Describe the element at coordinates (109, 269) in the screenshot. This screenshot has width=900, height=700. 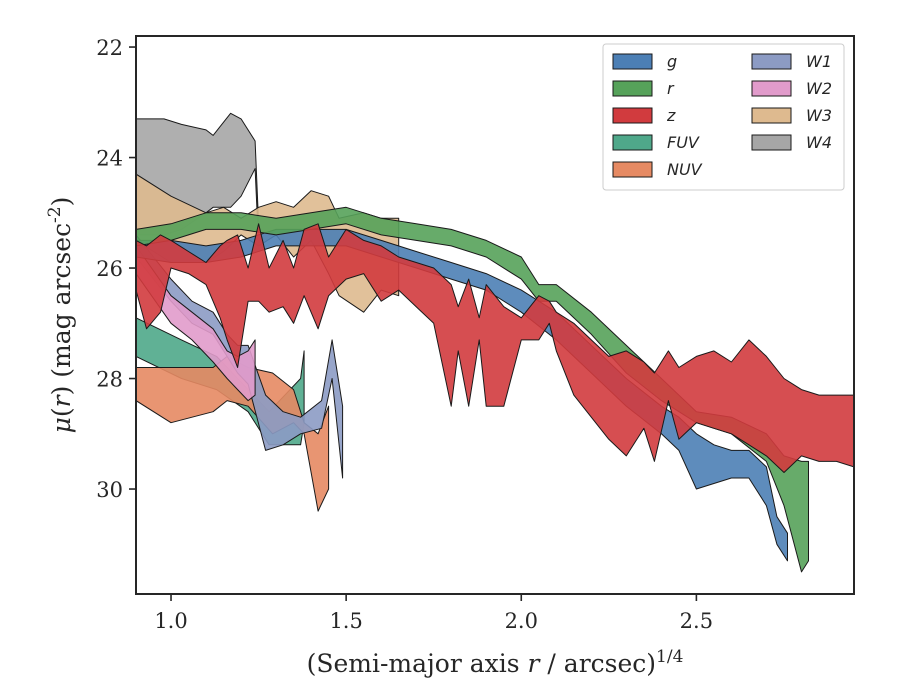
I see `y-tick-label: 26` at that location.